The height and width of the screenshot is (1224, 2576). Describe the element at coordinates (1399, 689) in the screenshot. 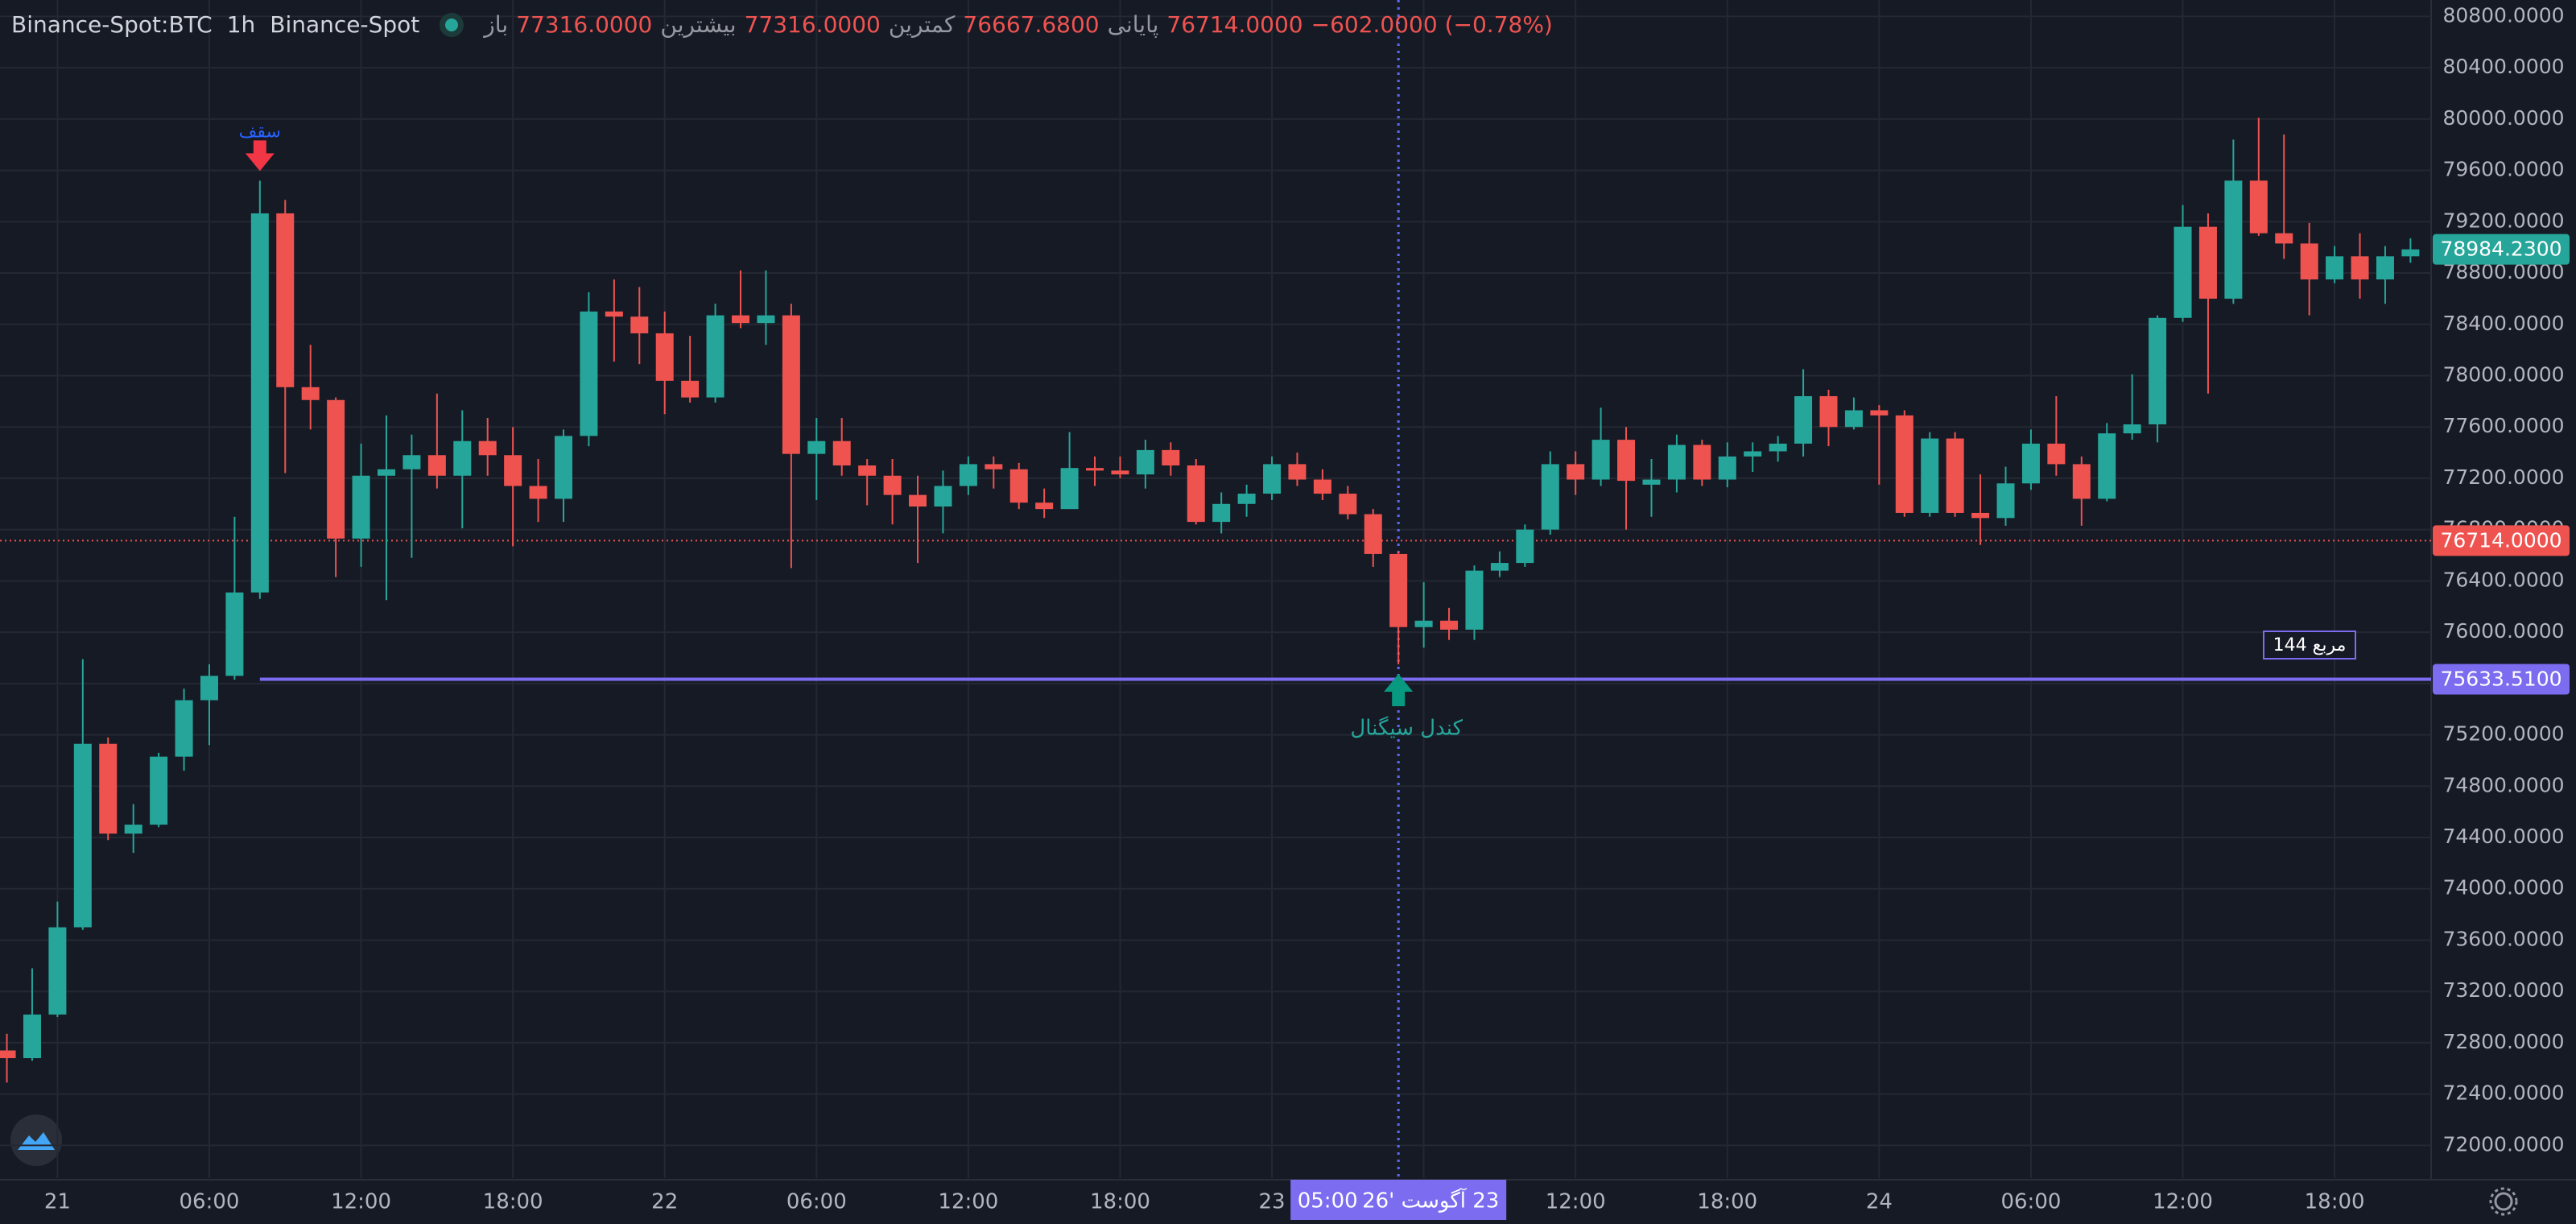

I see `arrow-up` at that location.